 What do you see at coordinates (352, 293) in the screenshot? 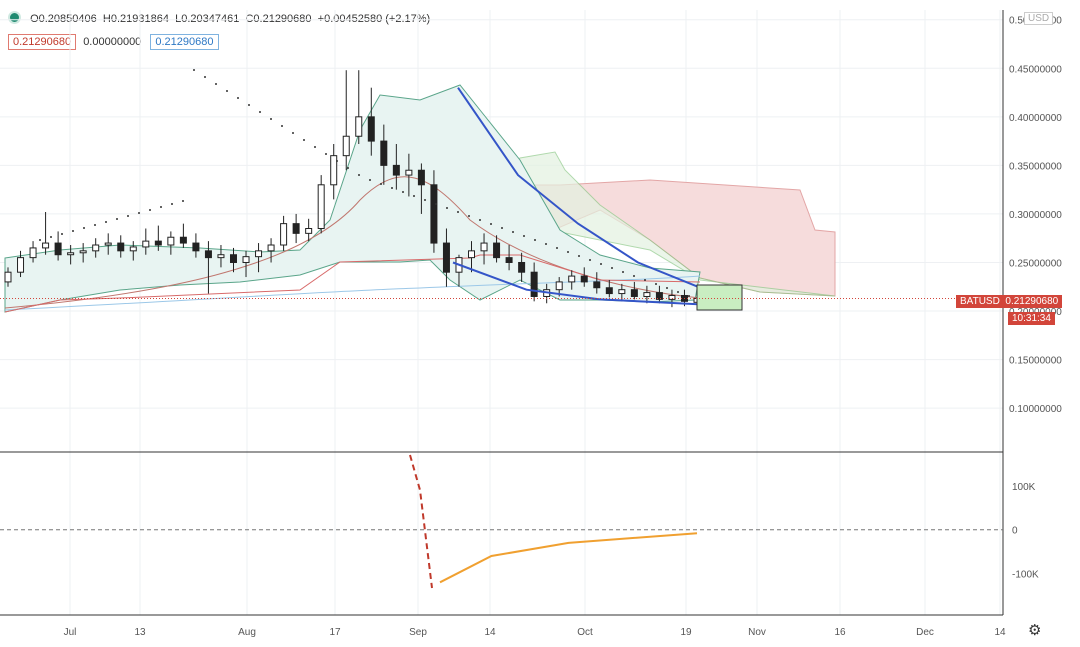
I see `moving-average-long` at bounding box center [352, 293].